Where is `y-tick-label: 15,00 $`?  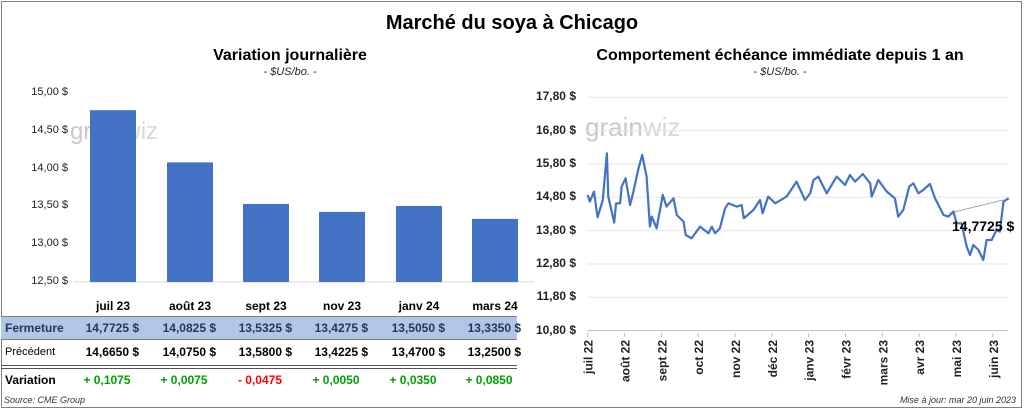 y-tick-label: 15,00 $ is located at coordinates (49, 92).